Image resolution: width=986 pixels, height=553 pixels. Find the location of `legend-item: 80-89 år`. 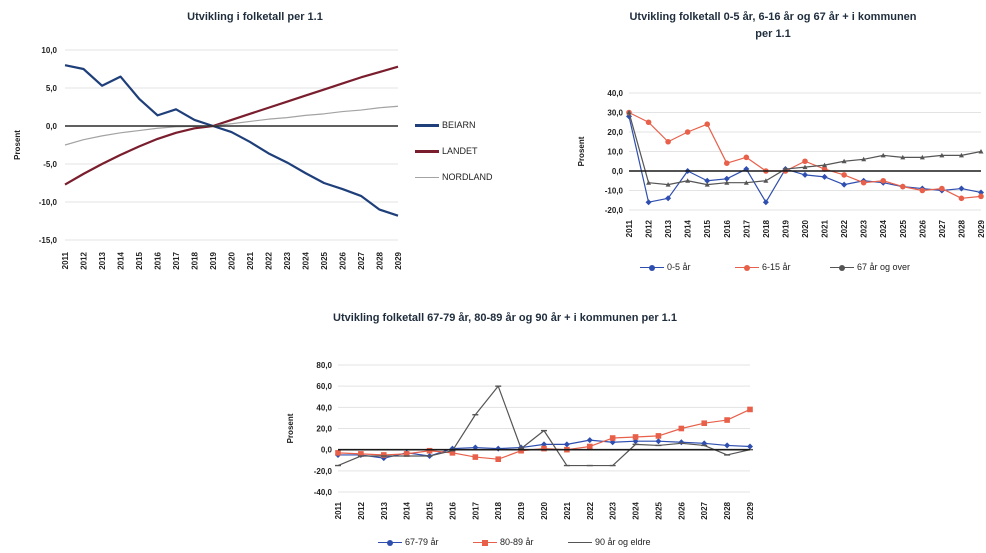

legend-item: 80-89 år is located at coordinates (503, 542).